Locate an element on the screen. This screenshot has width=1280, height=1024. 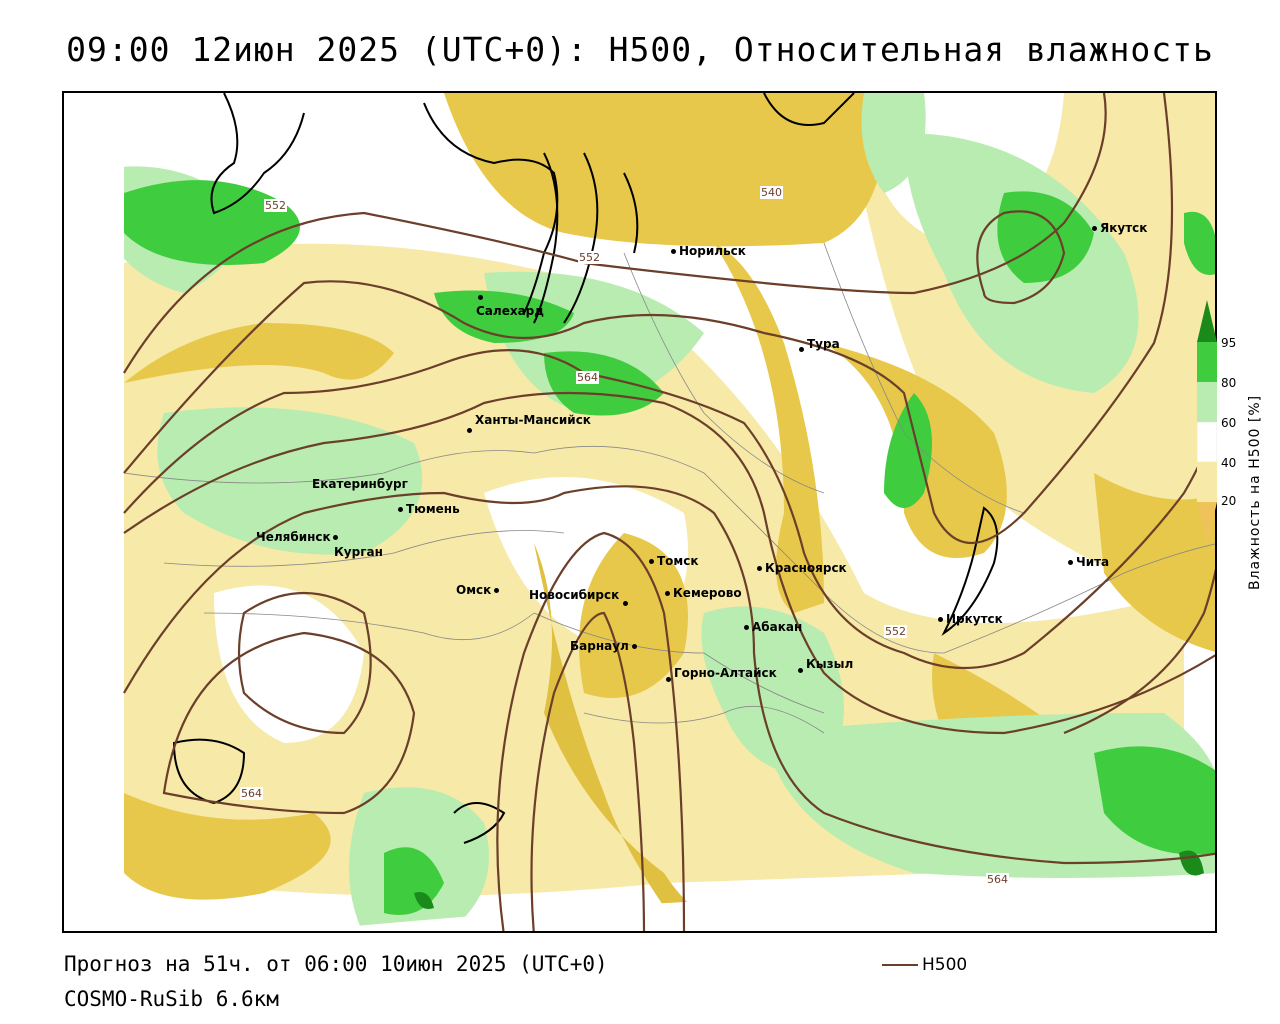
city-label: Курган is located at coordinates (358, 552).